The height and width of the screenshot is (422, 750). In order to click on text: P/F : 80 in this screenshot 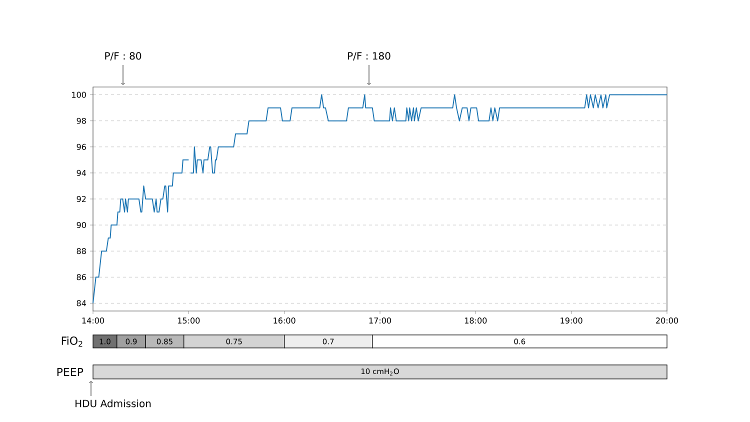, I will do `click(123, 56)`.